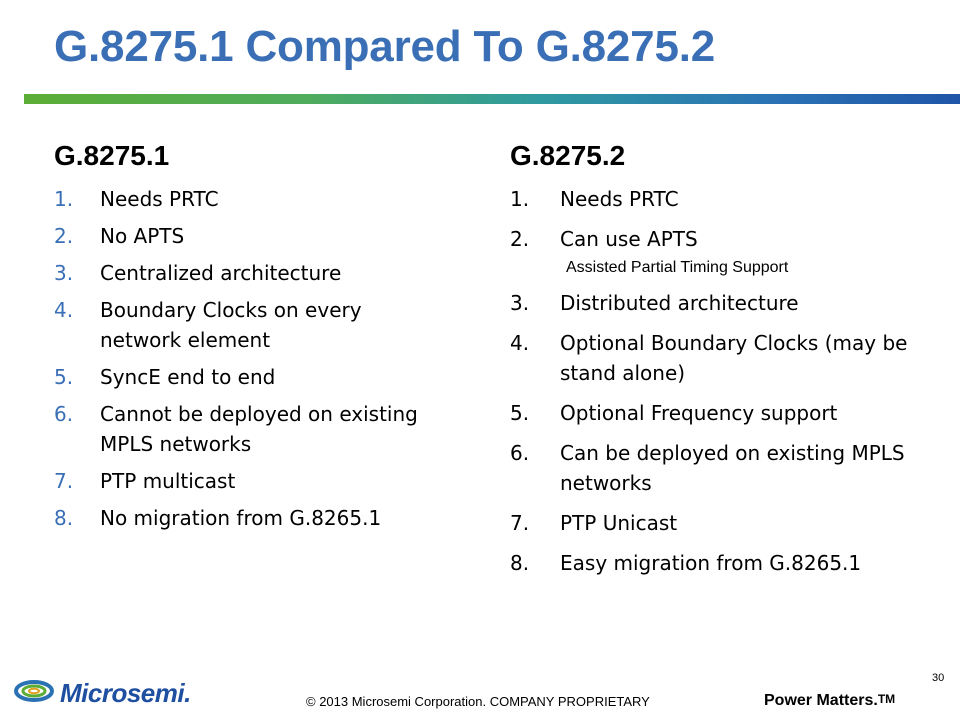 The height and width of the screenshot is (720, 960). Describe the element at coordinates (886, 699) in the screenshot. I see `trademark: TM` at that location.